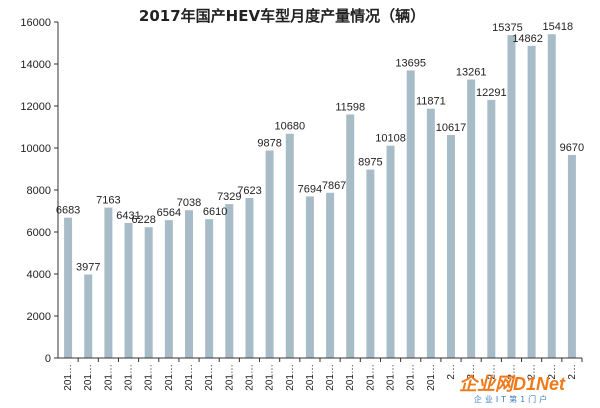 This screenshot has height=408, width=600. What do you see at coordinates (471, 73) in the screenshot?
I see `data-label: 13261` at bounding box center [471, 73].